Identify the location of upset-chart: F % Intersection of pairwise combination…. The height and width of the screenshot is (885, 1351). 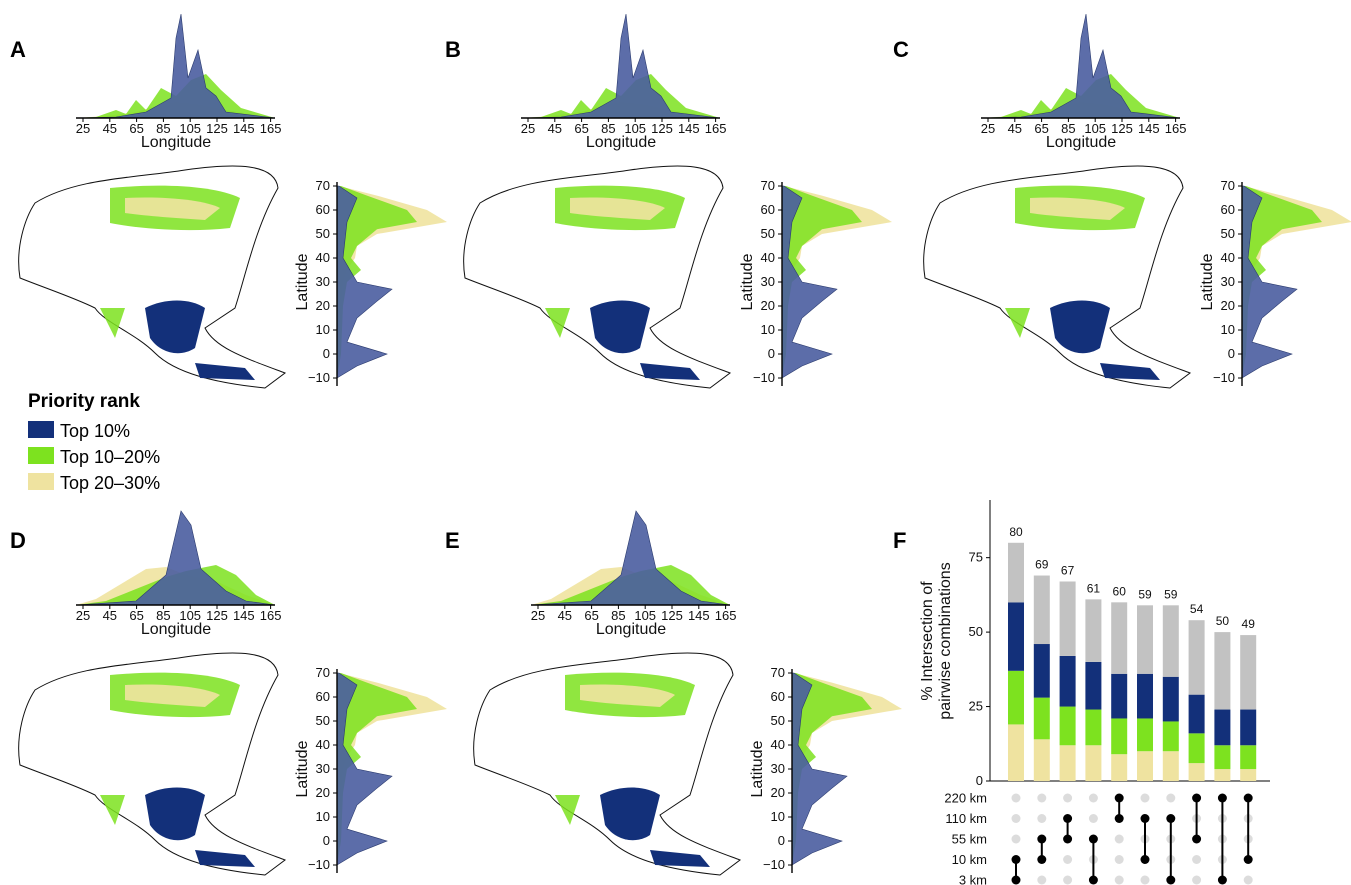
(1081, 692).